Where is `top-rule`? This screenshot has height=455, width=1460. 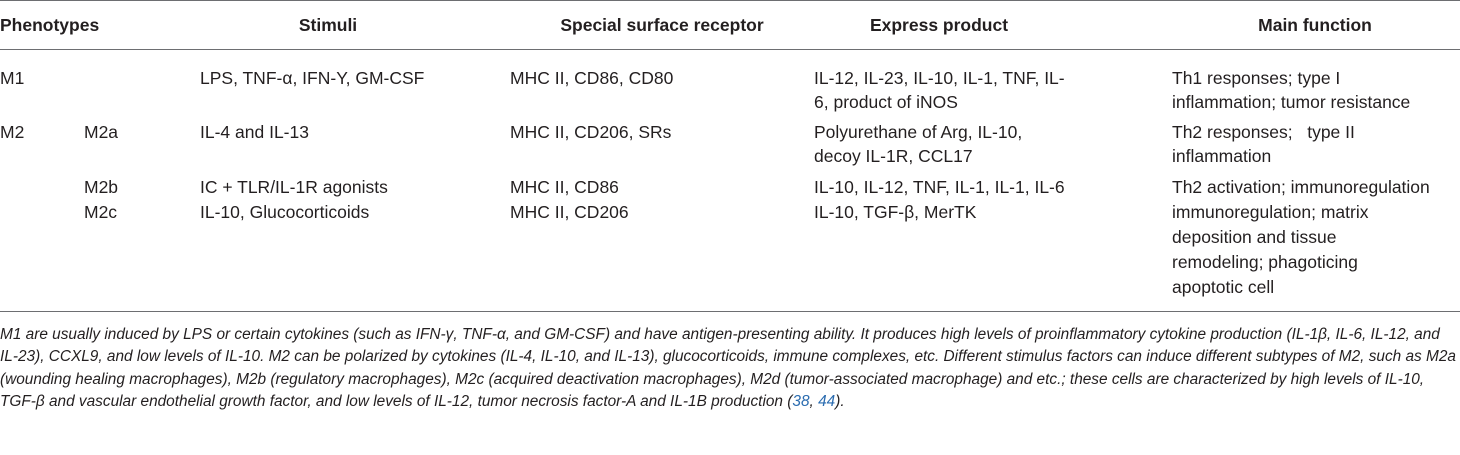 top-rule is located at coordinates (730, 0).